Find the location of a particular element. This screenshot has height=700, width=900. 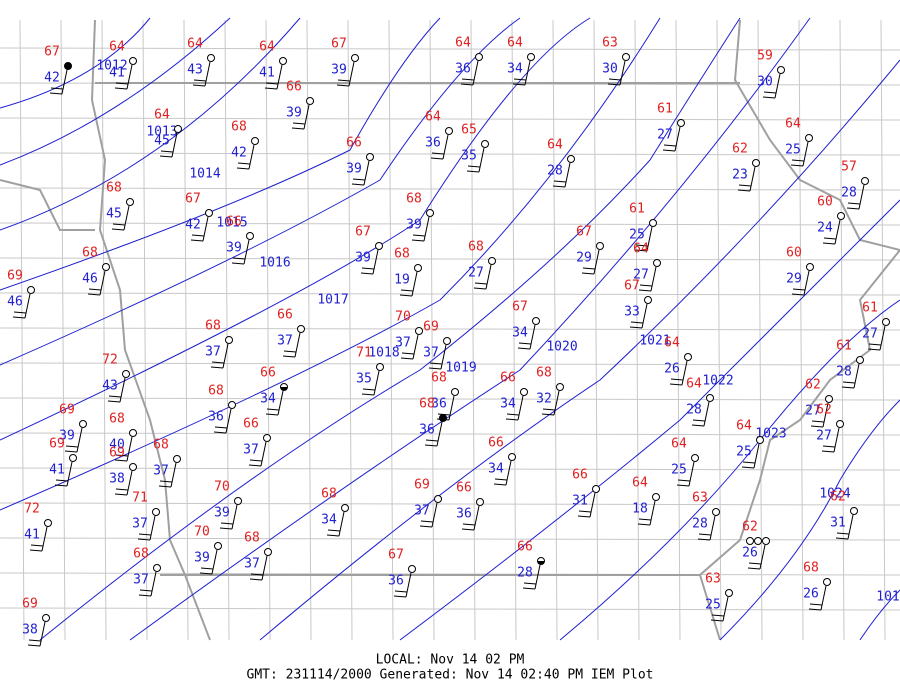

station: 64 45 is located at coordinates (168, 133).